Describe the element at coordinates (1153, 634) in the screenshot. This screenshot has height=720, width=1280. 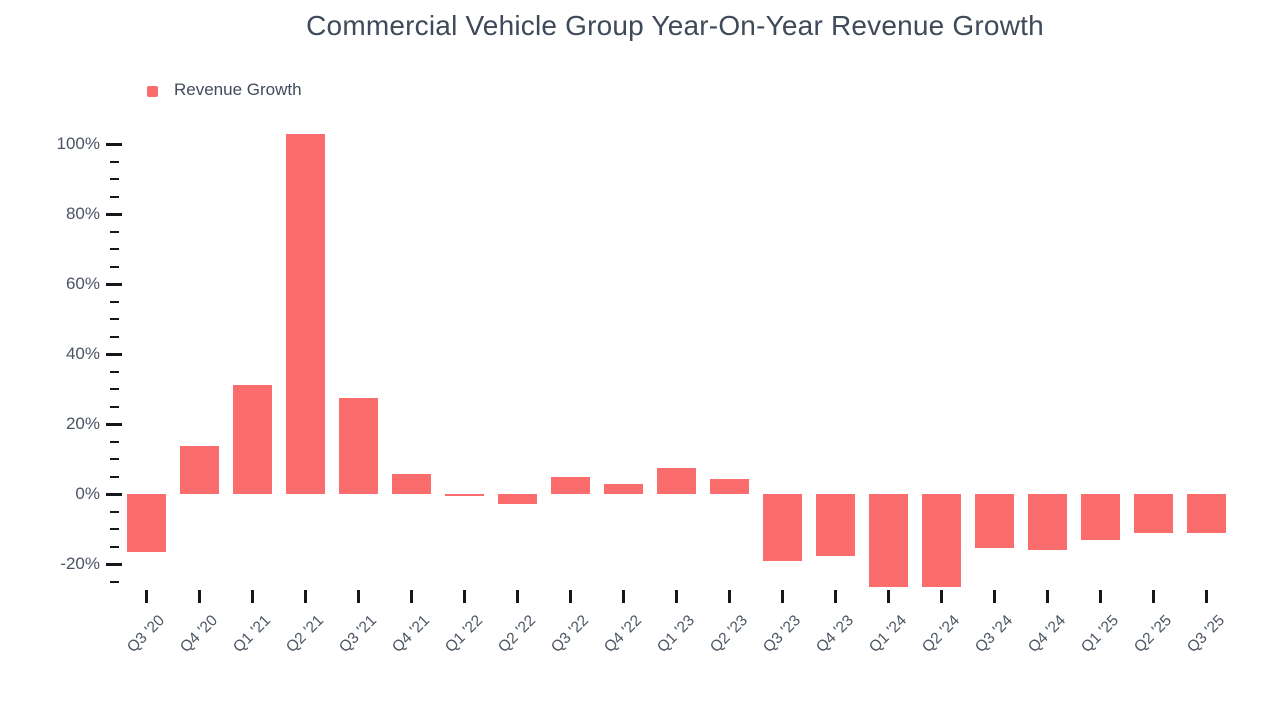
I see `x-axis-tick-label: Q2 '25` at that location.